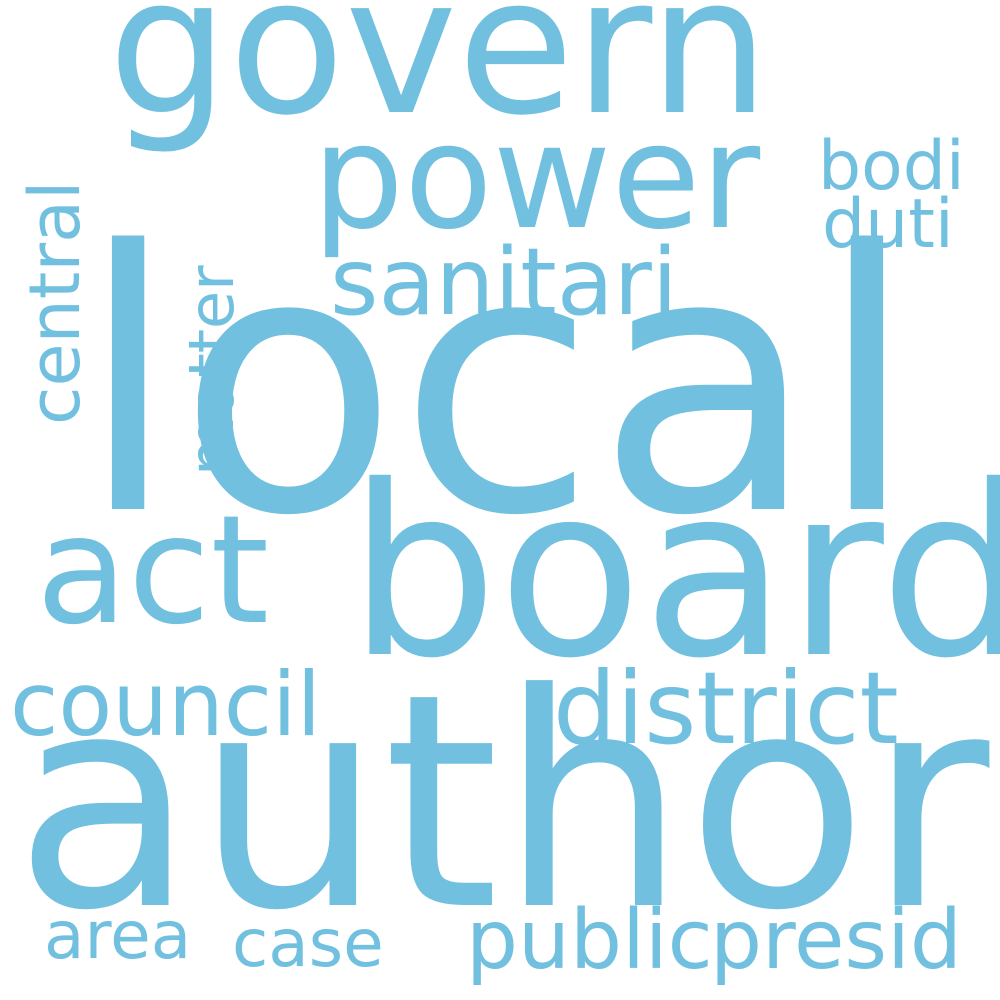 This screenshot has width=1000, height=1000. I want to click on word-council: council, so click(166, 704).